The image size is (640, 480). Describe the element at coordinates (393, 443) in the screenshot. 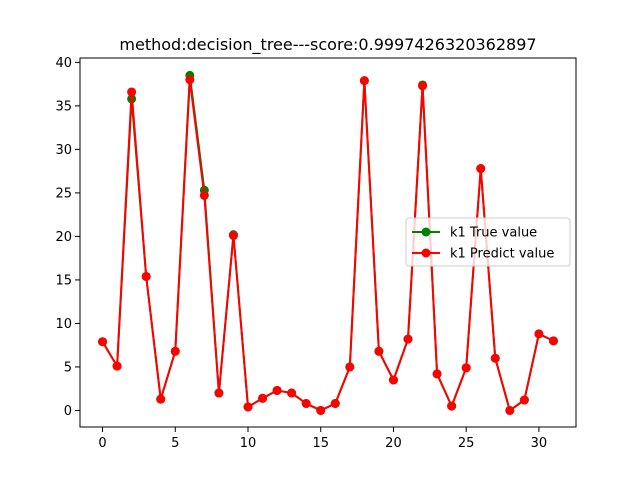

I see `x-tick-label: 20` at that location.